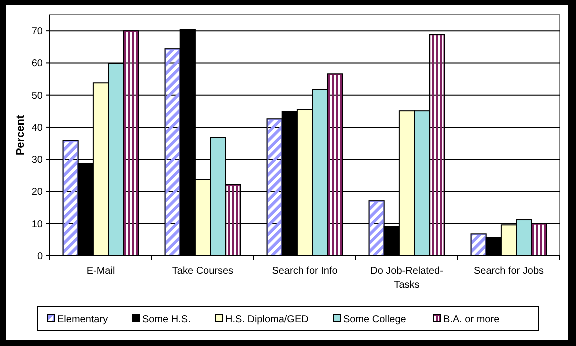 This screenshot has height=346, width=576. What do you see at coordinates (83, 320) in the screenshot?
I see `legend-label: Elementary` at bounding box center [83, 320].